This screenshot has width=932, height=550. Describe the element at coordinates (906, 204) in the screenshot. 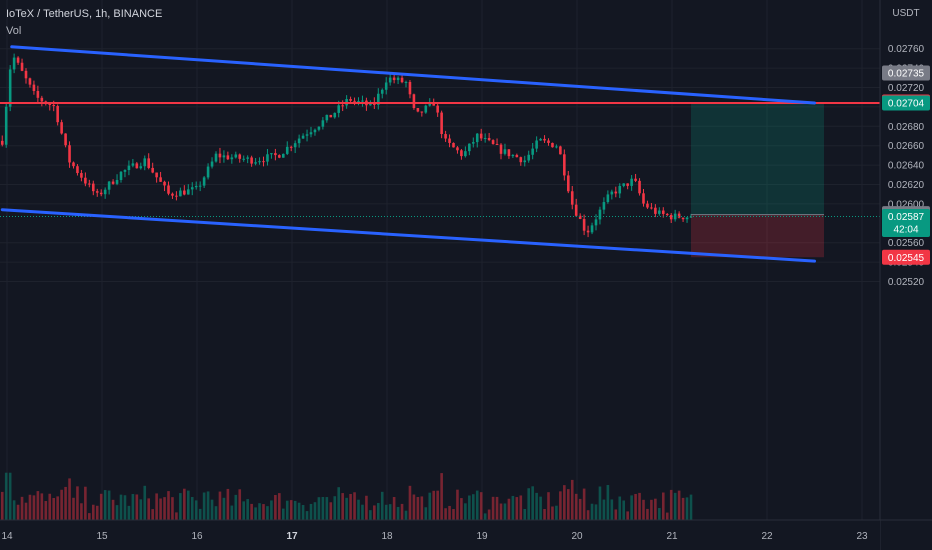

I see `price-axis-tick: 0.02600` at that location.